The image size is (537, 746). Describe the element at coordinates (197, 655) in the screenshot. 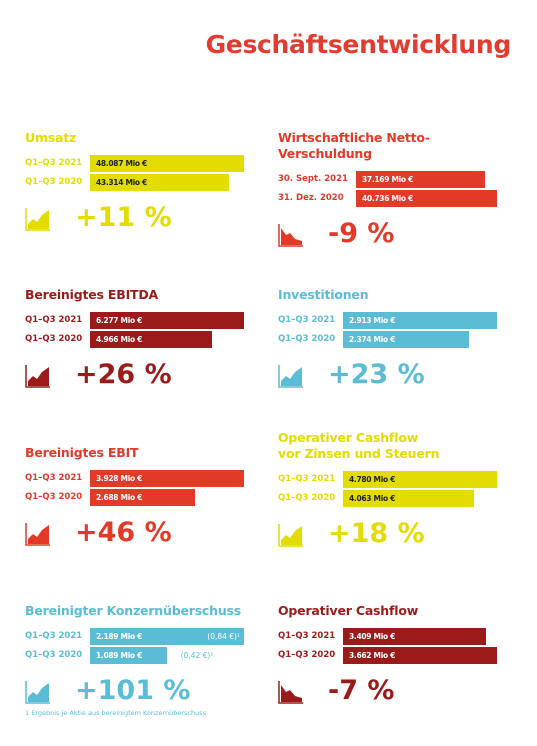

I see `annotation: (0,42 €)¹` at that location.